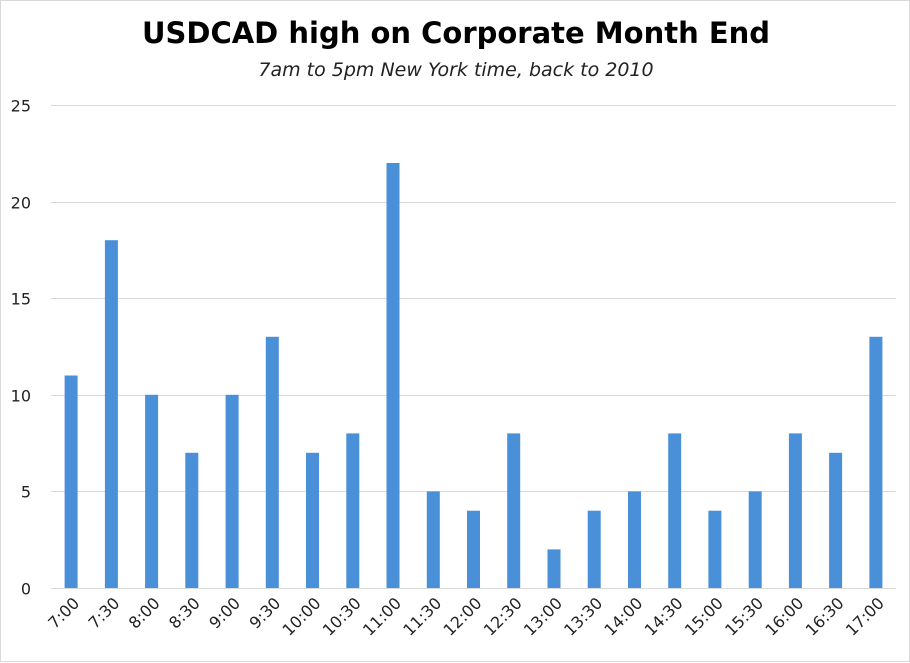 This screenshot has width=910, height=663. Describe the element at coordinates (422, 617) in the screenshot. I see `x-tick-label: 11:30` at that location.